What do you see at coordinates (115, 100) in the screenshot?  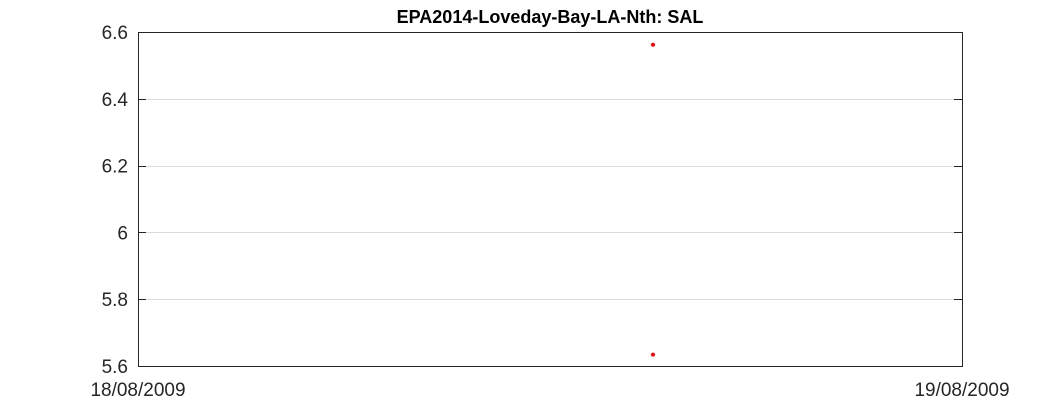 I see `y-tick-label: 6.4` at bounding box center [115, 100].